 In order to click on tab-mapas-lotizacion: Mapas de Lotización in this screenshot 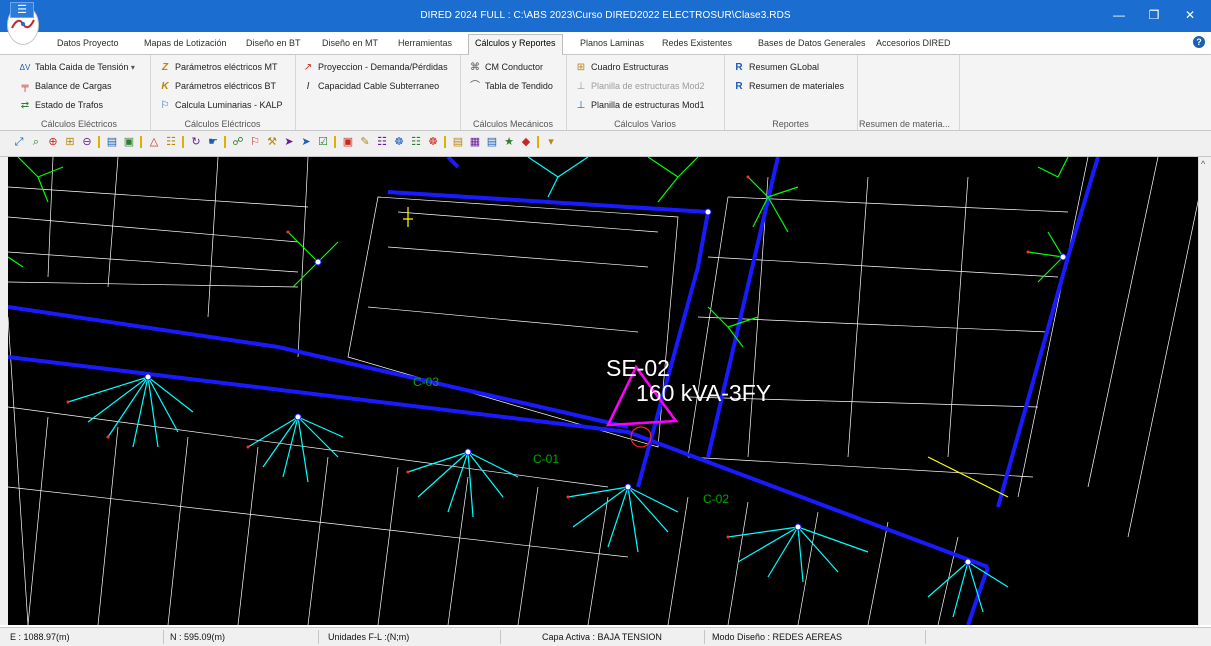, I will do `click(185, 43)`.